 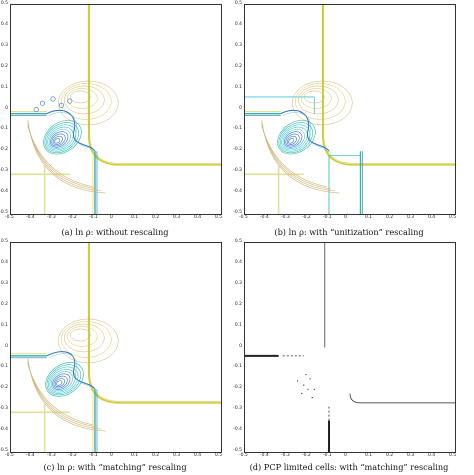 I want to click on caption-c: (c) ln ρ: with “matching” rescaling, so click(x=115, y=467).